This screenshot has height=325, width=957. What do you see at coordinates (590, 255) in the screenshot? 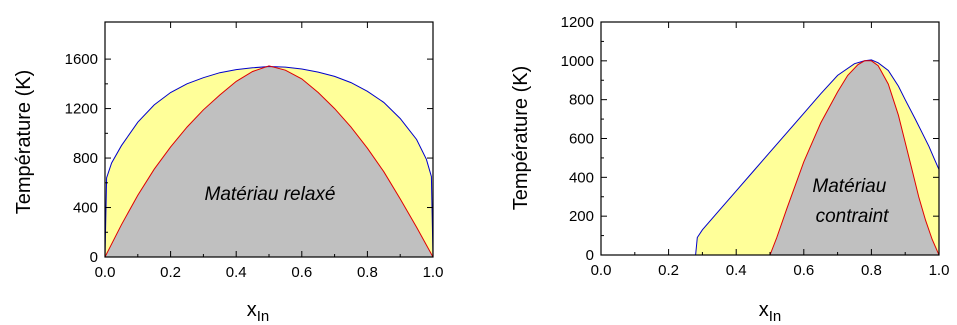
I see `y-tick-label-right: 0` at bounding box center [590, 255].